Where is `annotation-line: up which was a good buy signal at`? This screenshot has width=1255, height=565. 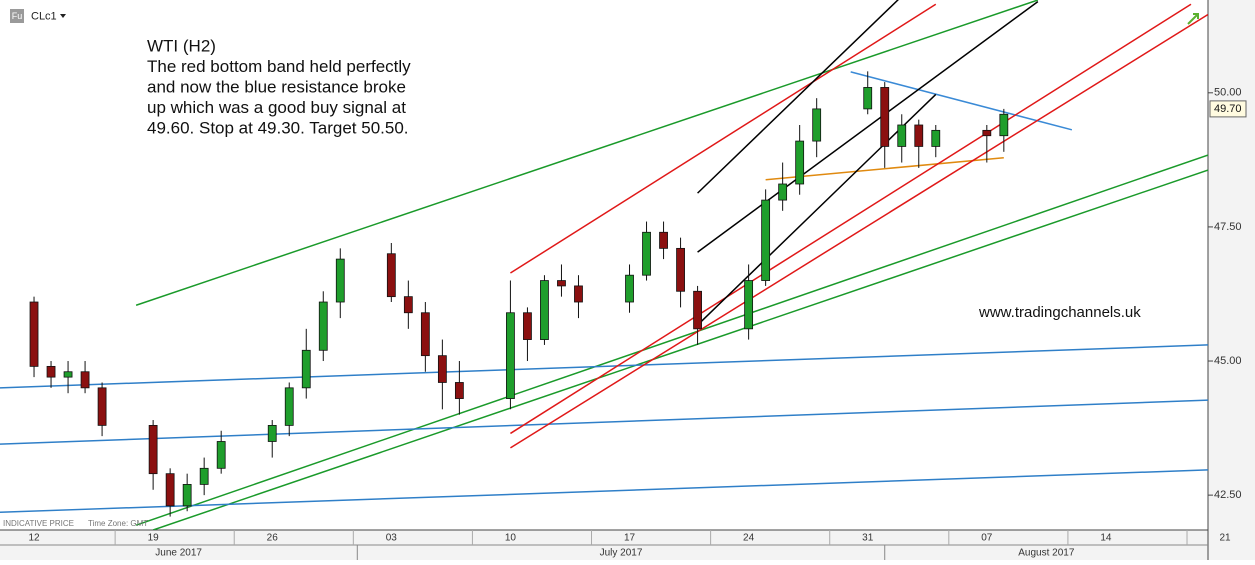 annotation-line: up which was a good buy signal at is located at coordinates (276, 107).